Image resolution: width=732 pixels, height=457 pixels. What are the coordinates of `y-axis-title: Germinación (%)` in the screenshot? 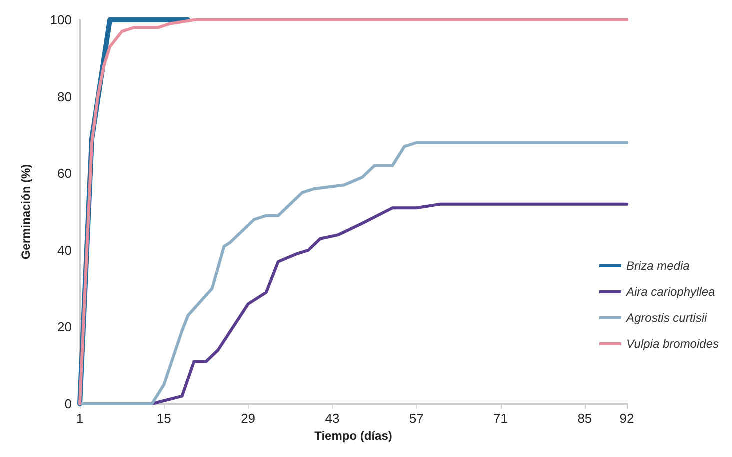 It's located at (26, 212).